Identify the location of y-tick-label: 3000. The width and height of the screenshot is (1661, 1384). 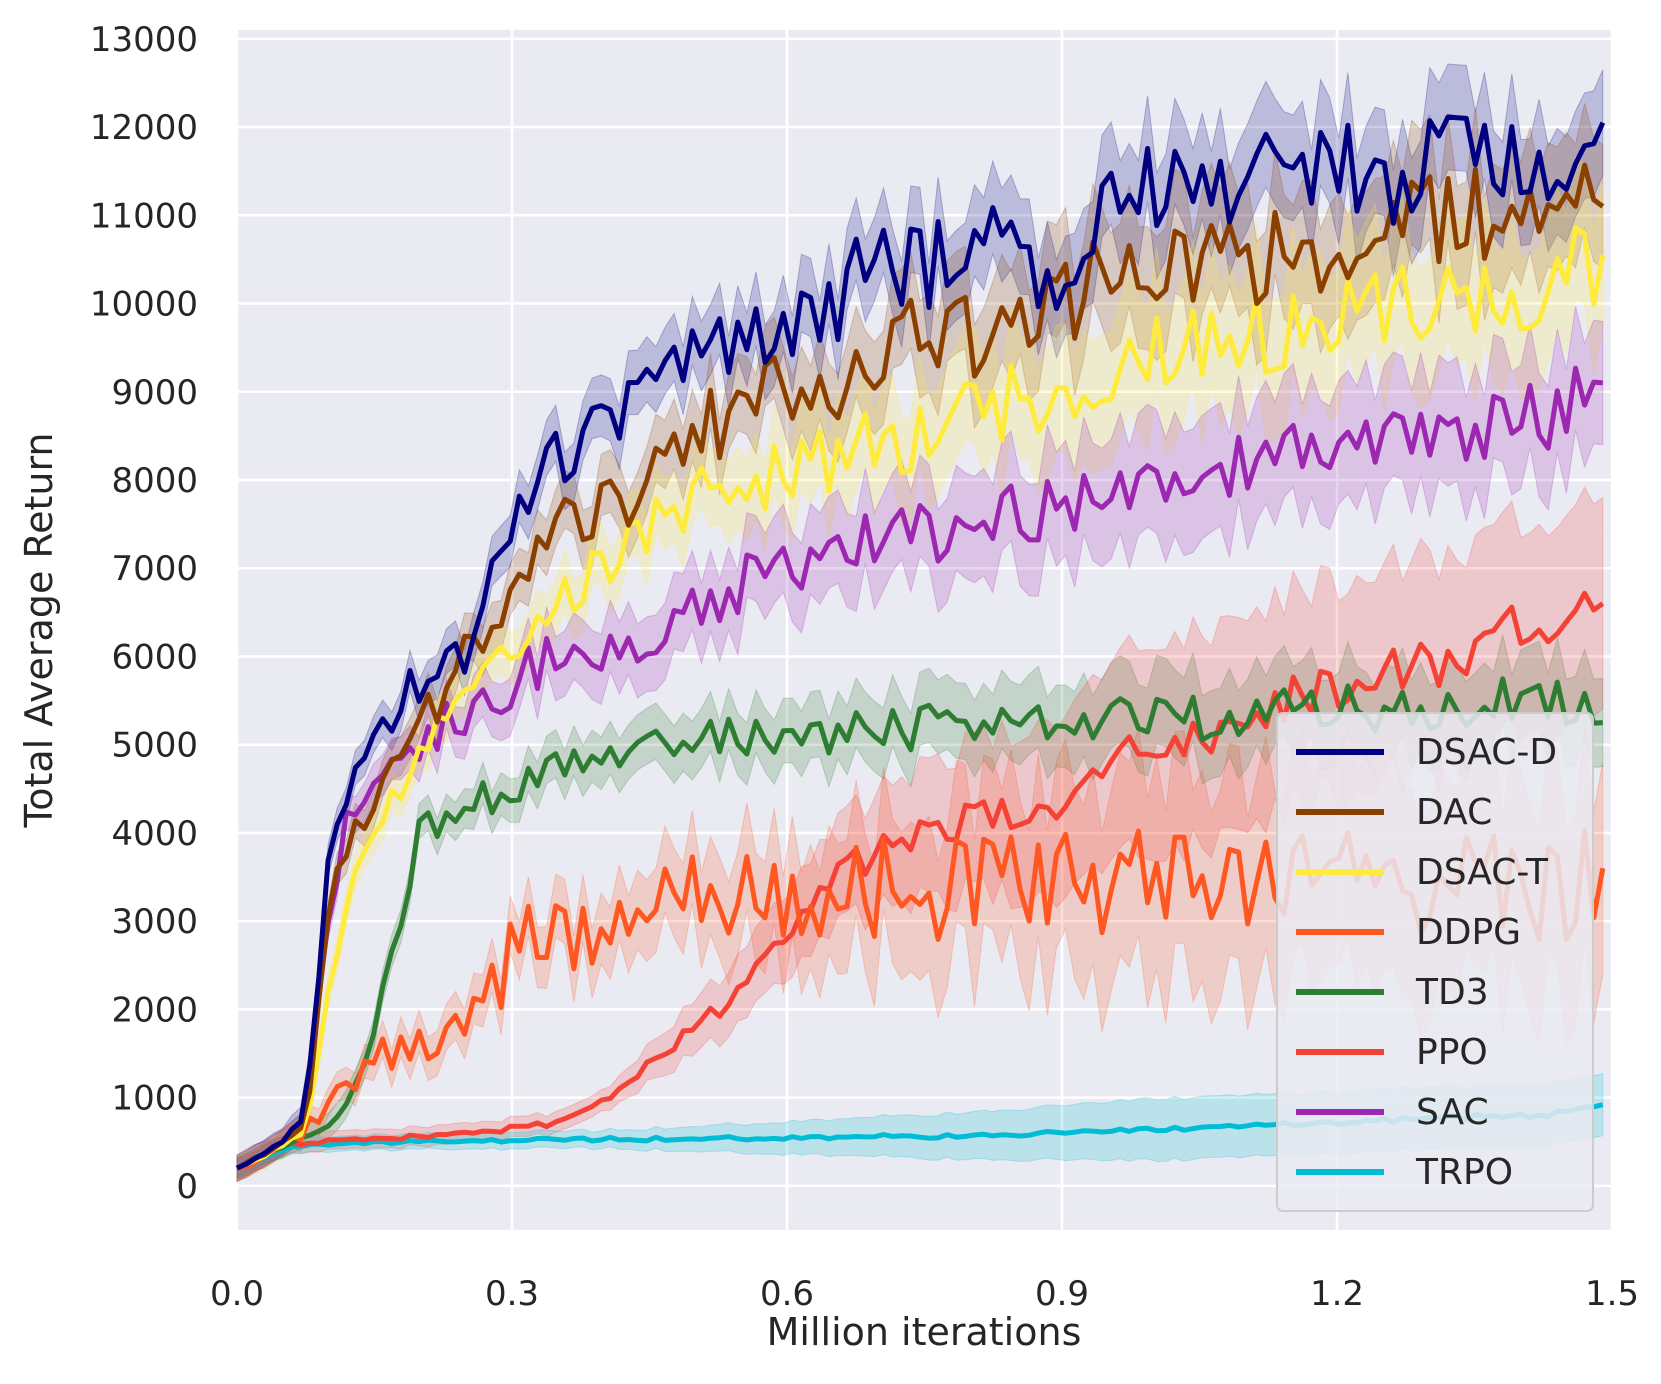
(154, 922).